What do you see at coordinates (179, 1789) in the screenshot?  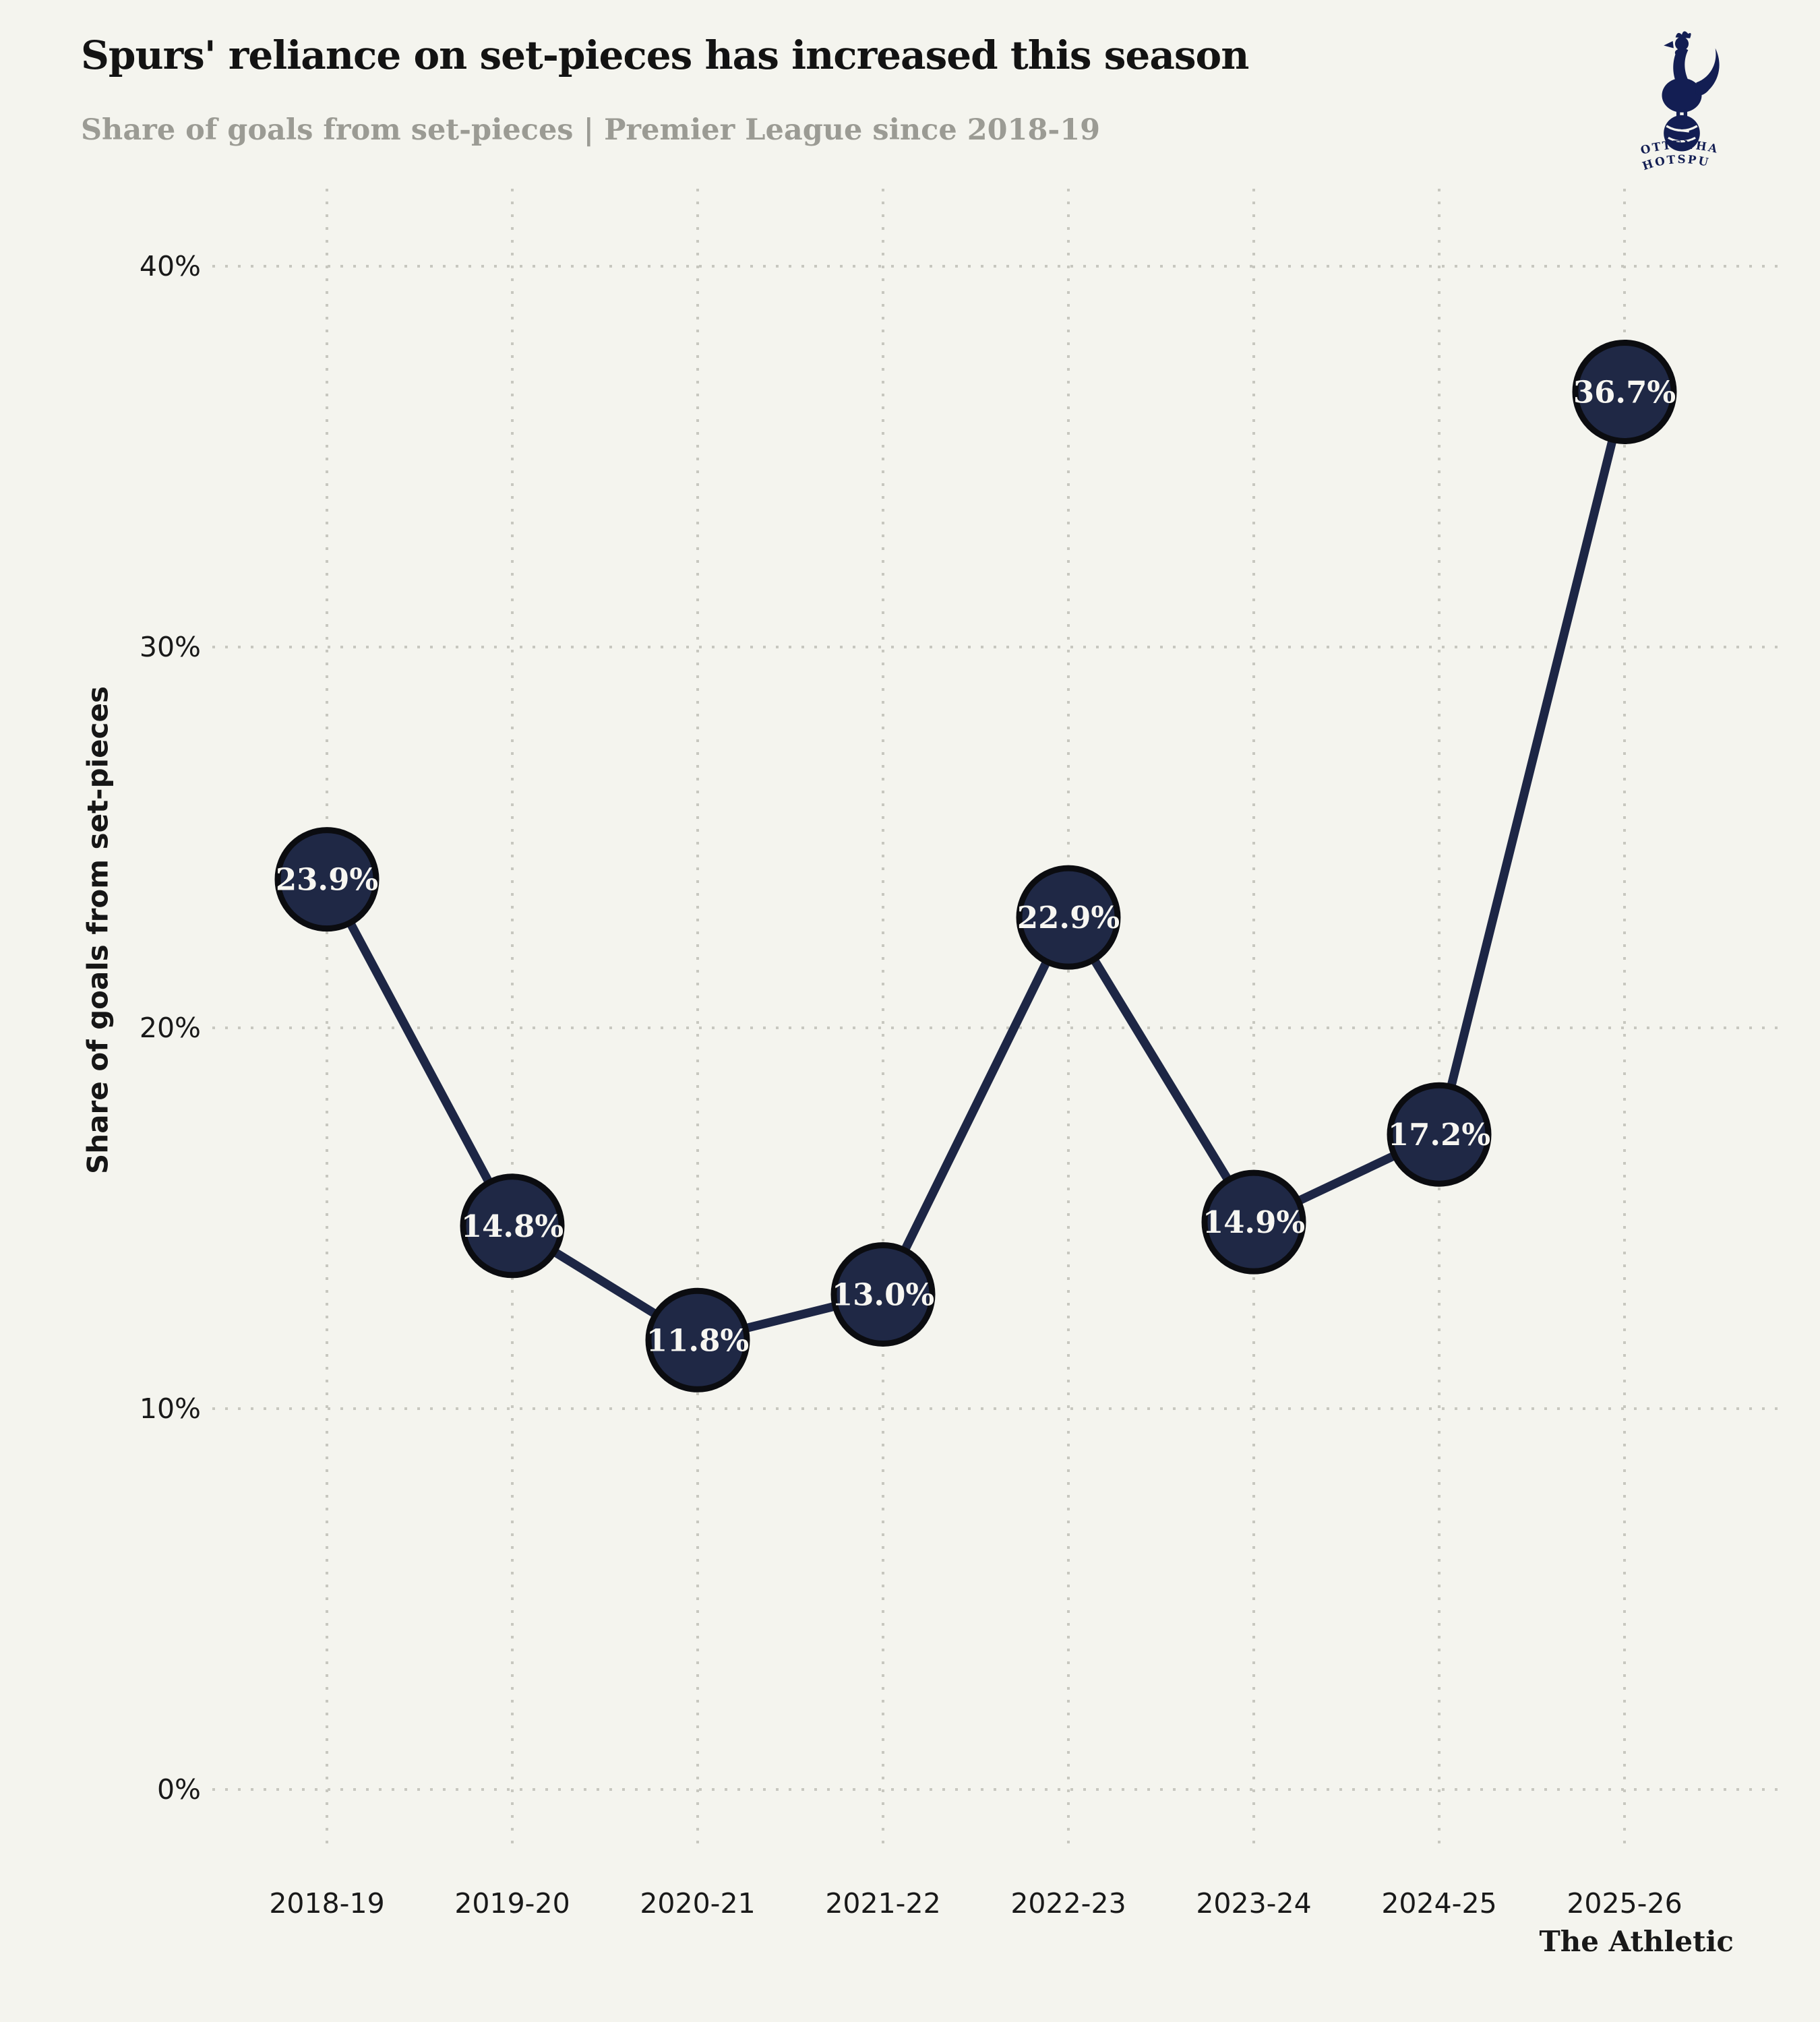 I see `y-tick-label-0: 0%` at bounding box center [179, 1789].